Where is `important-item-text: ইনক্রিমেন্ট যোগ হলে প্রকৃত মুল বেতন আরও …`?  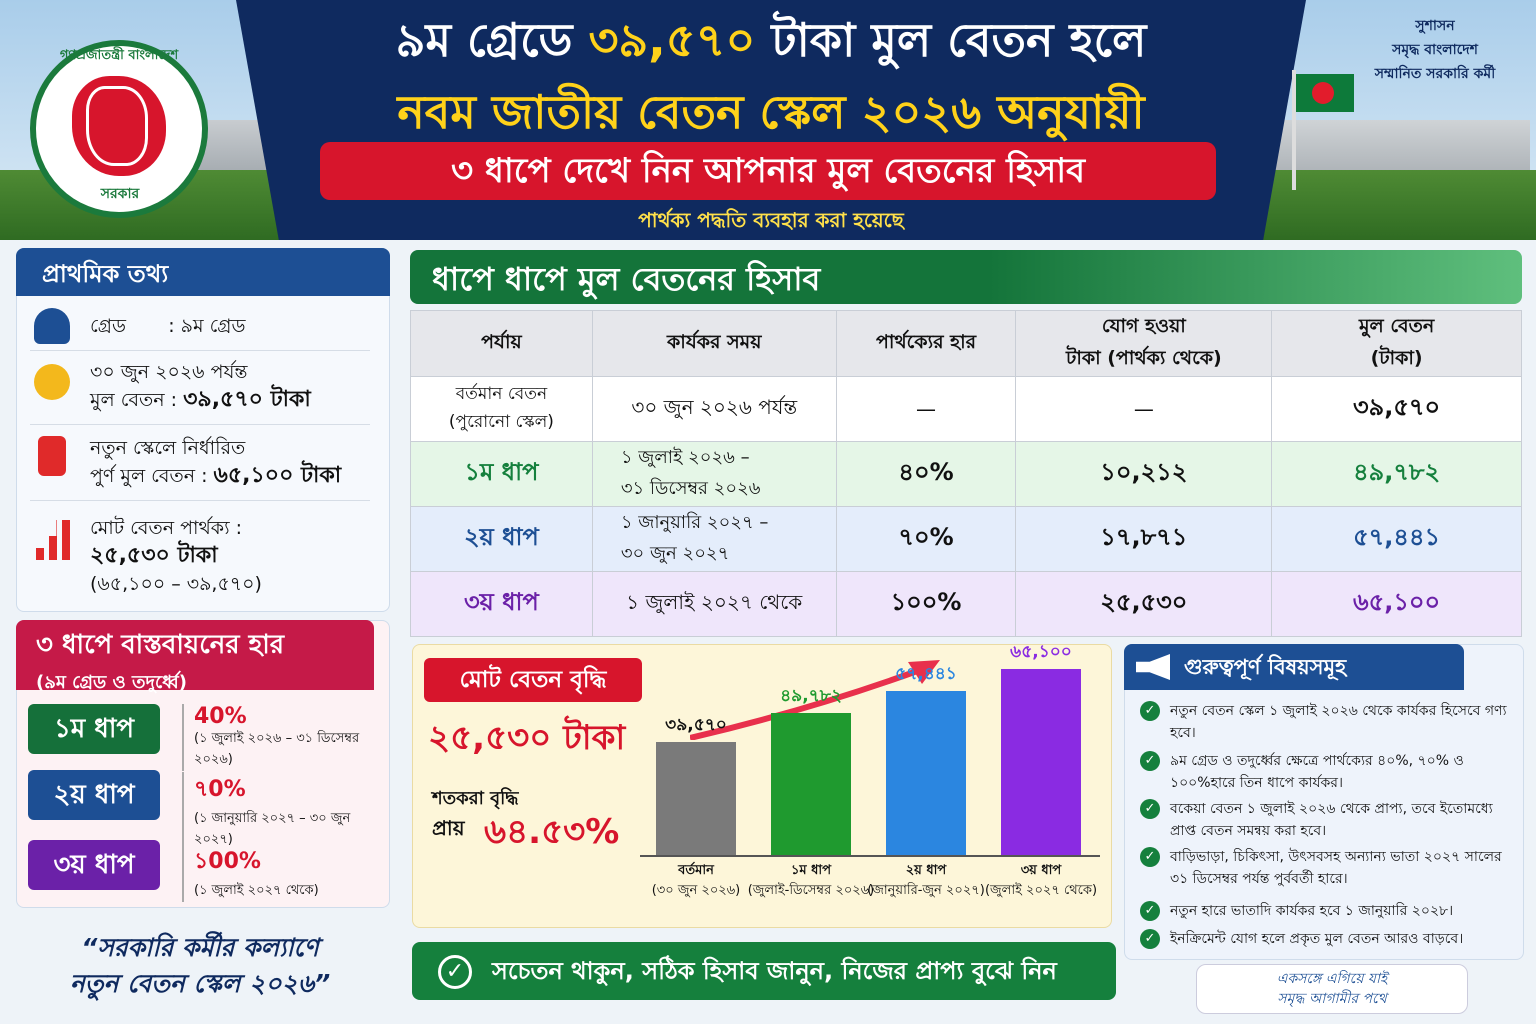 important-item-text: ইনক্রিমেন্ট যোগ হলে প্রকৃত মুল বেতন আরও … is located at coordinates (1317, 939).